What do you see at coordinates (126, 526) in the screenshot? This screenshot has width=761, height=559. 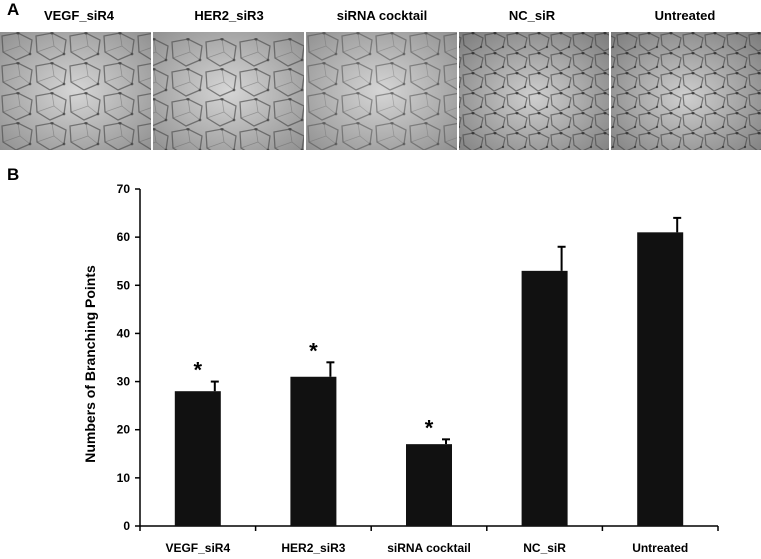 I see `y-tick-label: 0` at bounding box center [126, 526].